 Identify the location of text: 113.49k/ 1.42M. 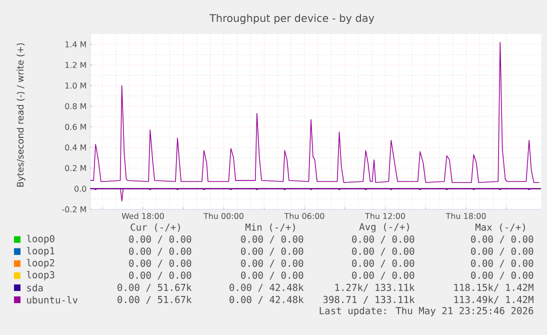
(494, 300).